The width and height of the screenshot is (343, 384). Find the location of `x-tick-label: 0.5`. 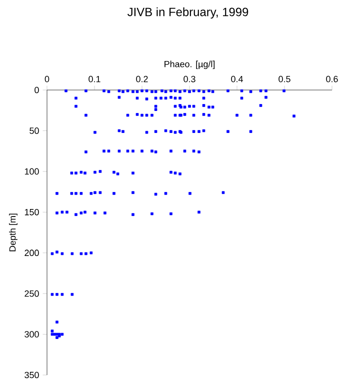

x-tick-label: 0.5 is located at coordinates (284, 79).